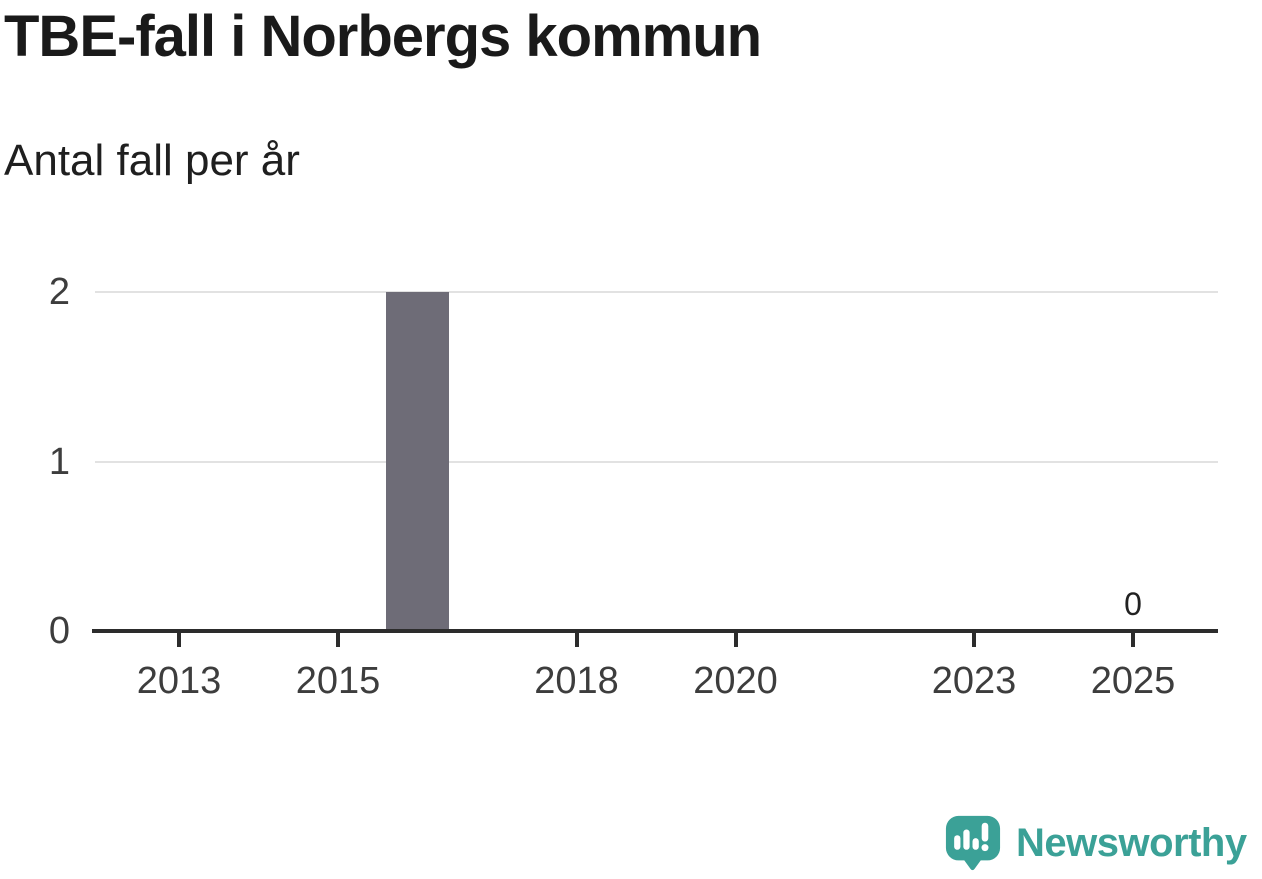  I want to click on x-axis-line, so click(655, 631).